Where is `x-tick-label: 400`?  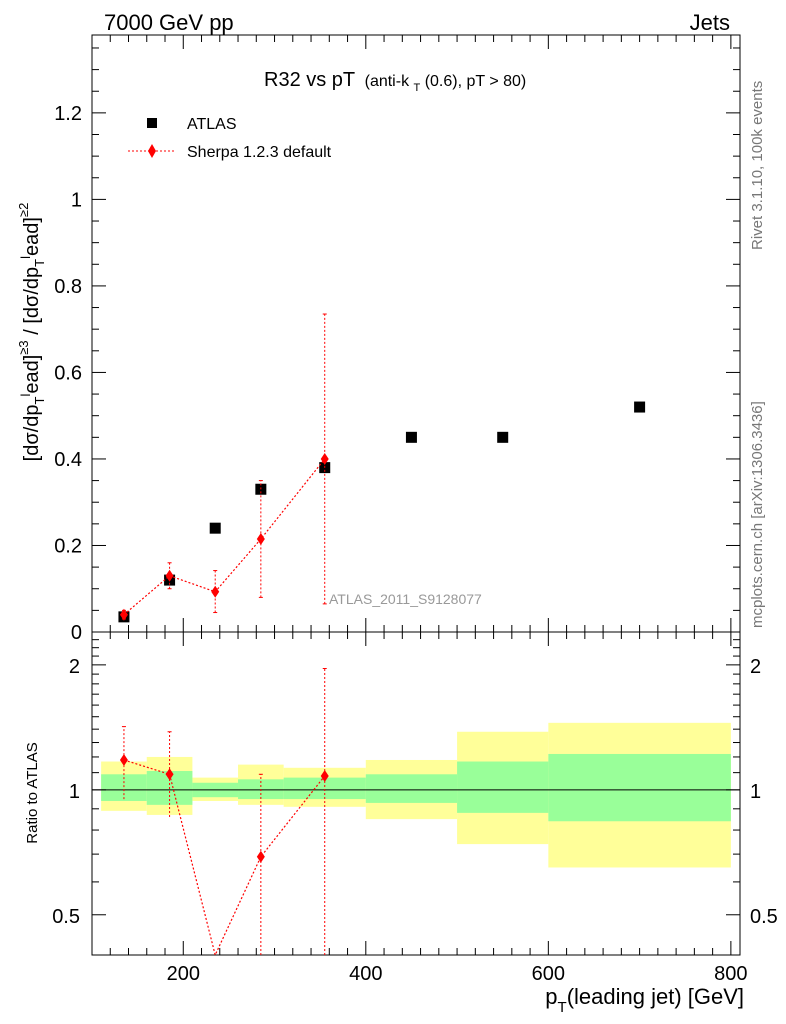
x-tick-label: 400 is located at coordinates (365, 974).